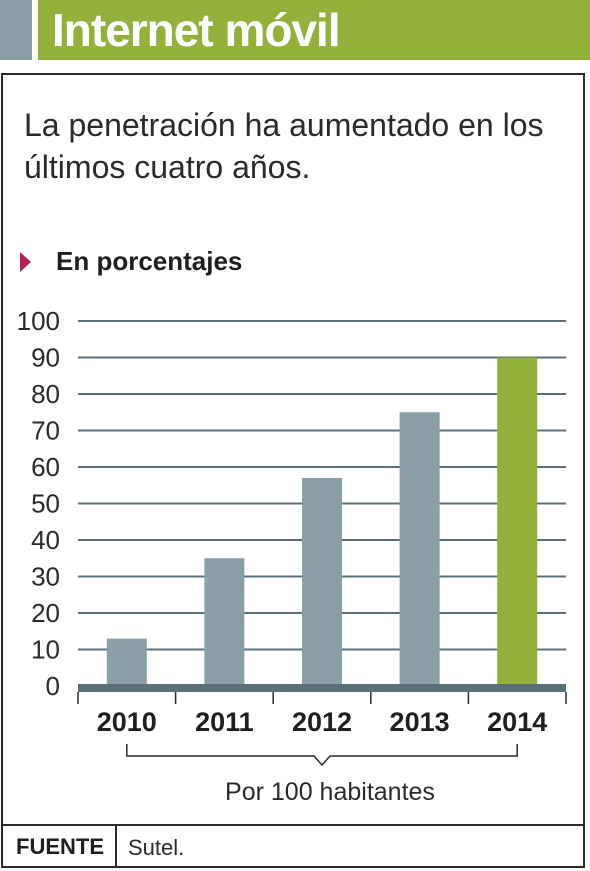  Describe the element at coordinates (322, 775) in the screenshot. I see `x-axis-note: Por 100 habitantes` at that location.